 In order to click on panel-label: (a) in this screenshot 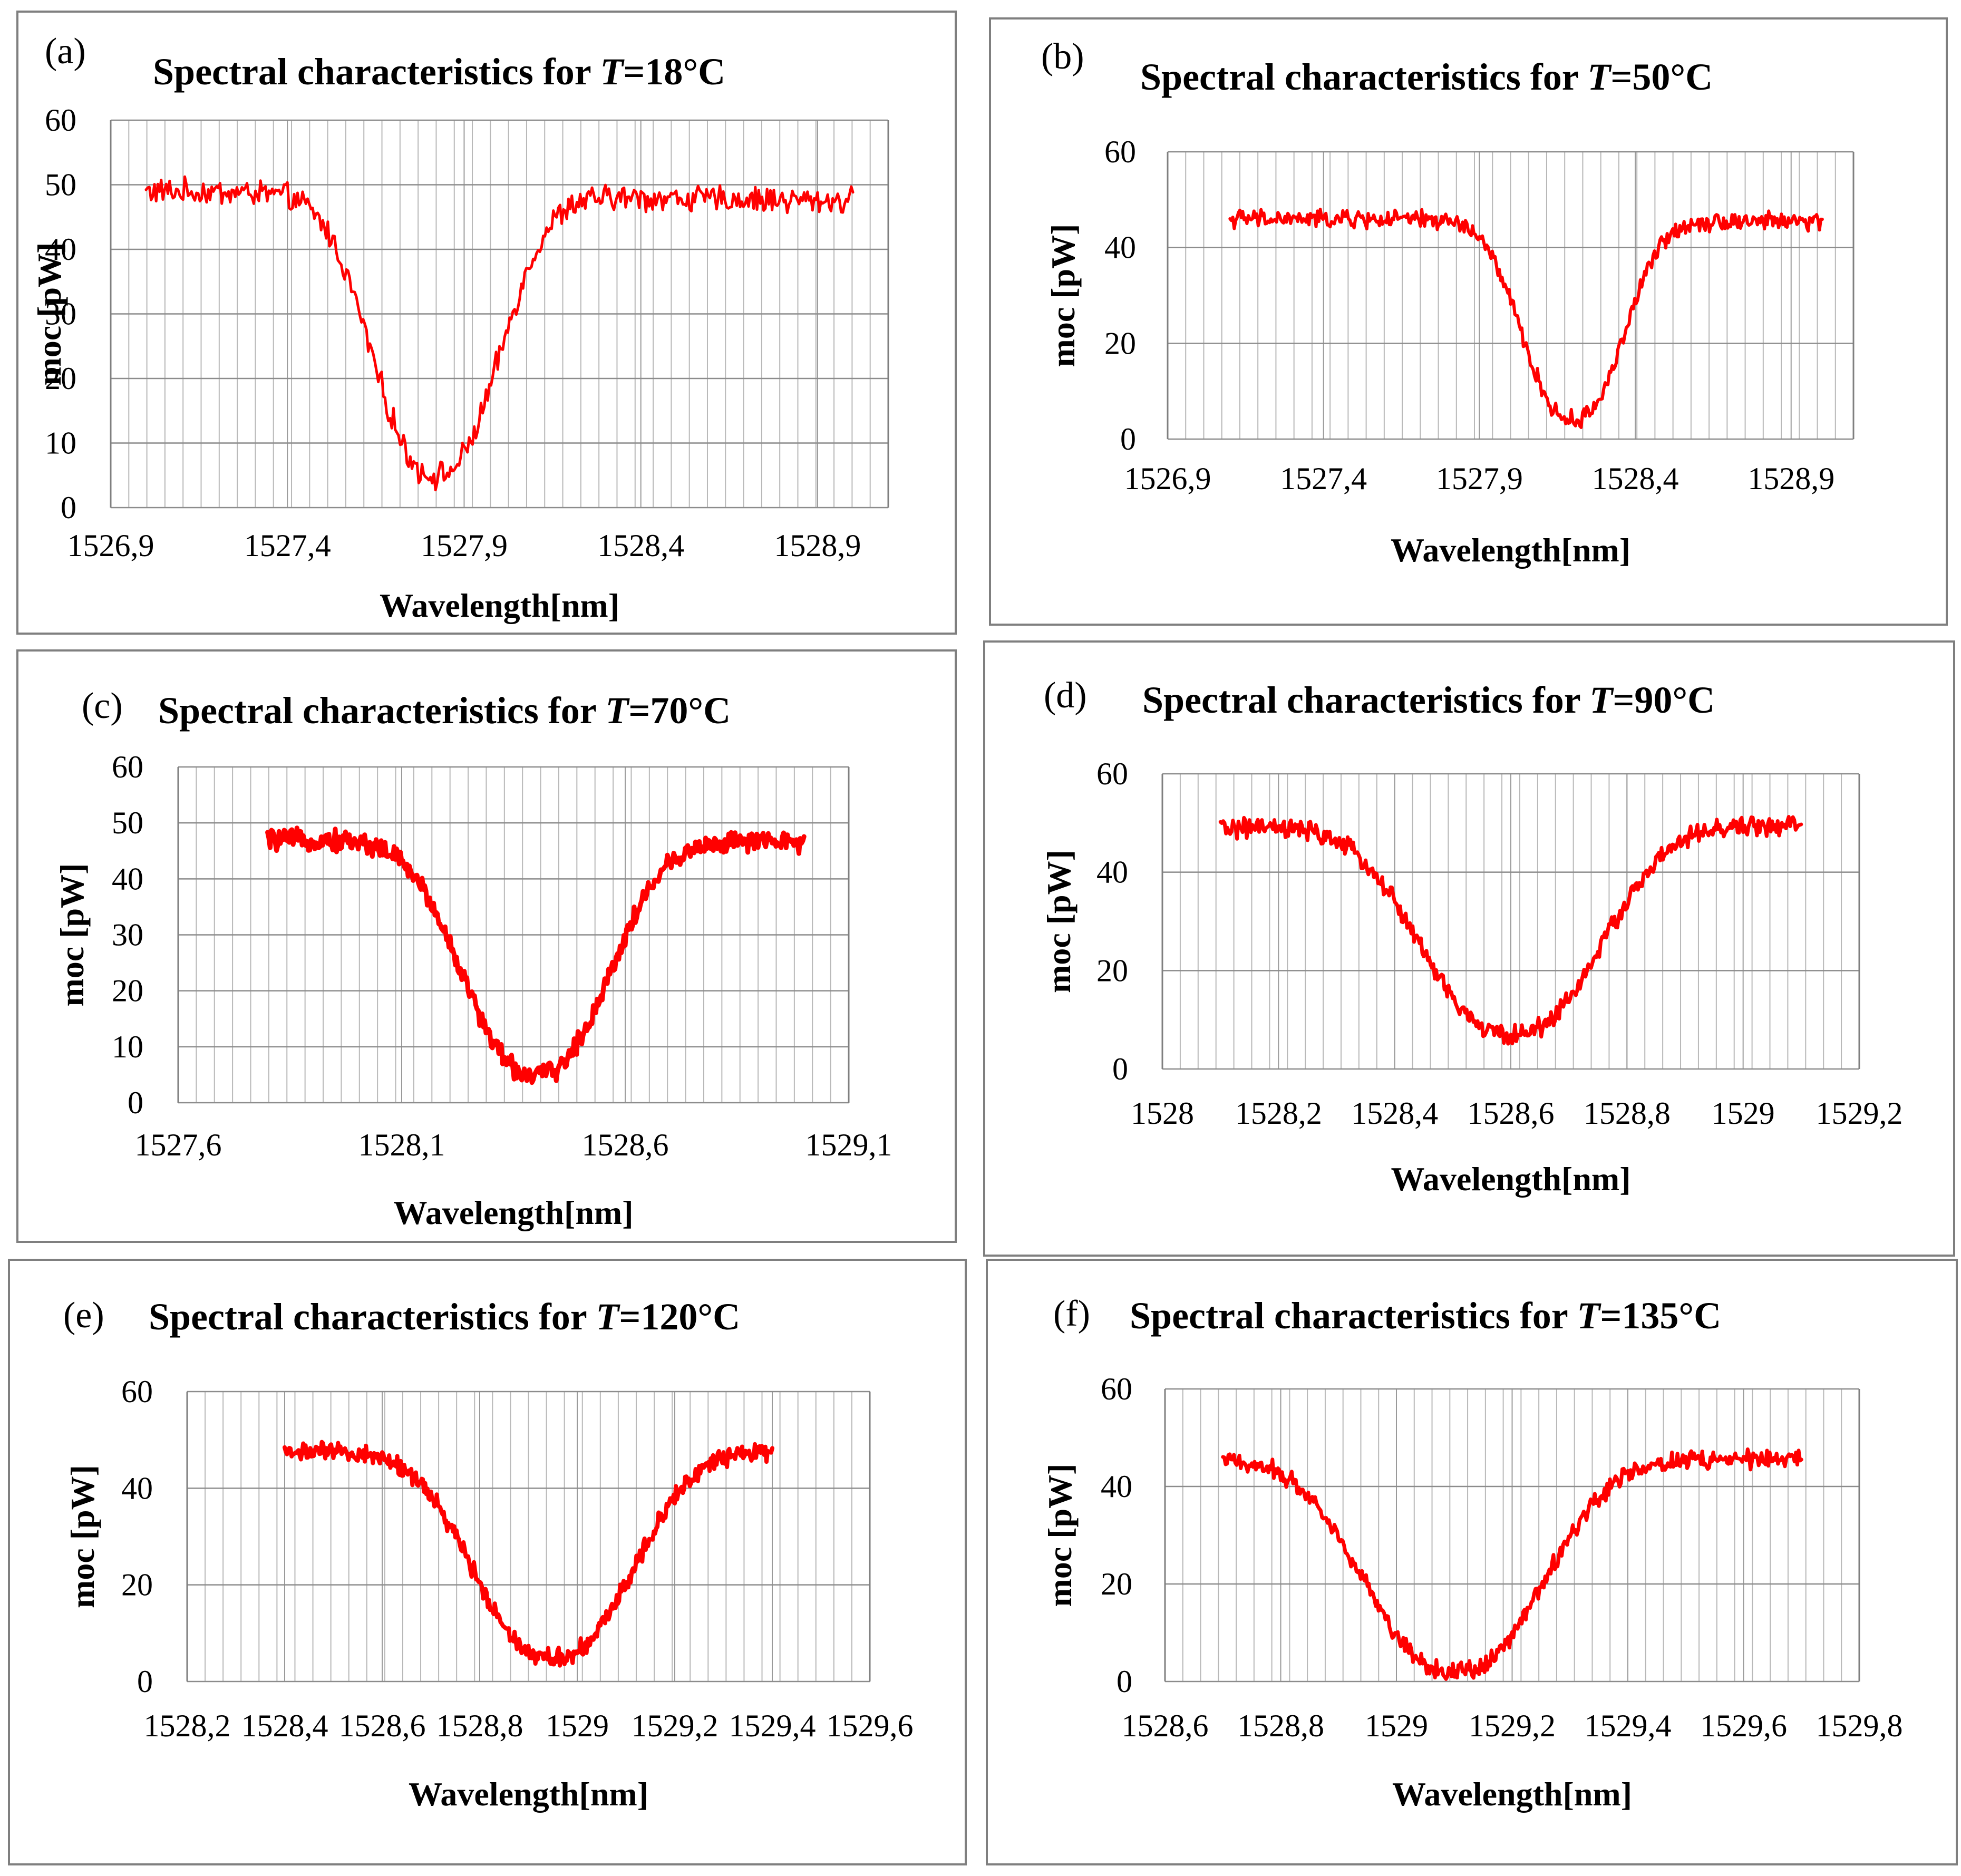, I will do `click(65, 51)`.